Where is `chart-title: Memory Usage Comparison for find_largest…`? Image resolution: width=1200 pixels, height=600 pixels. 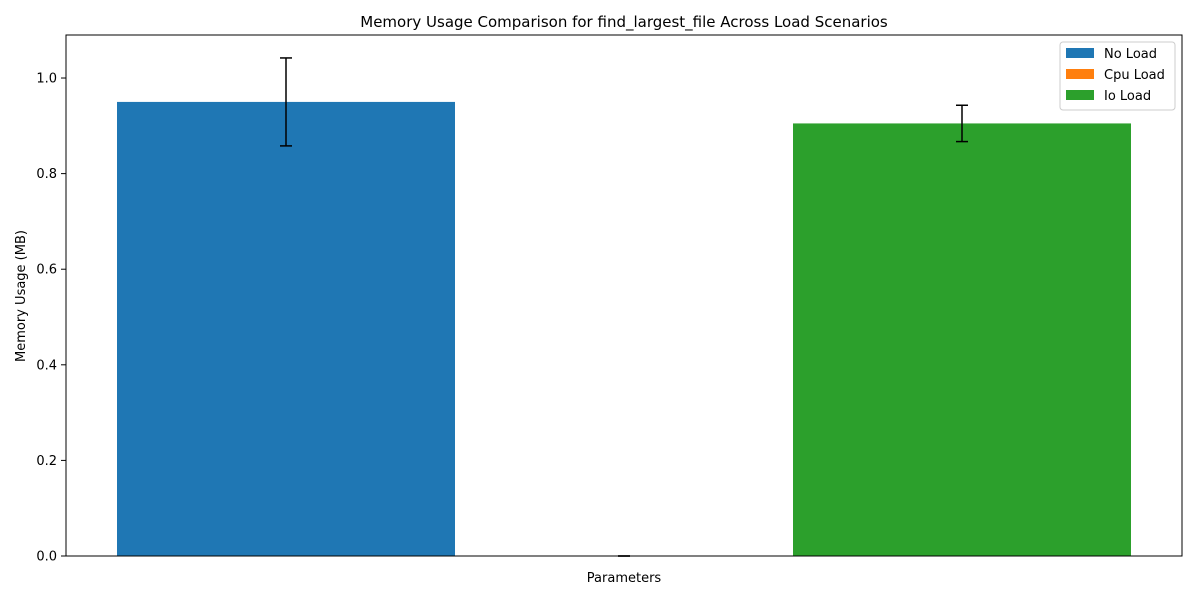 chart-title: Memory Usage Comparison for find_largest… is located at coordinates (624, 22).